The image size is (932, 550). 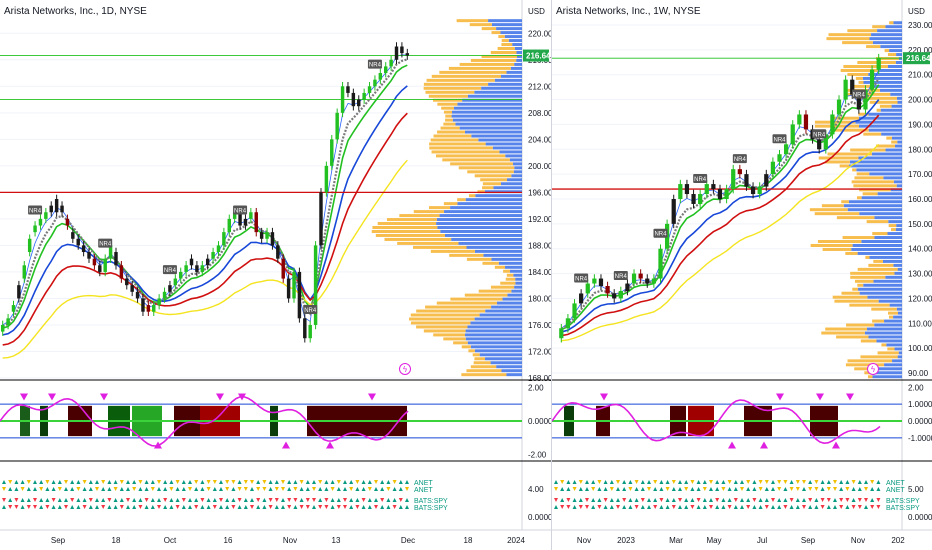 What do you see at coordinates (920, 438) in the screenshot?
I see `osc-axis-label: -1.0000` at bounding box center [920, 438].